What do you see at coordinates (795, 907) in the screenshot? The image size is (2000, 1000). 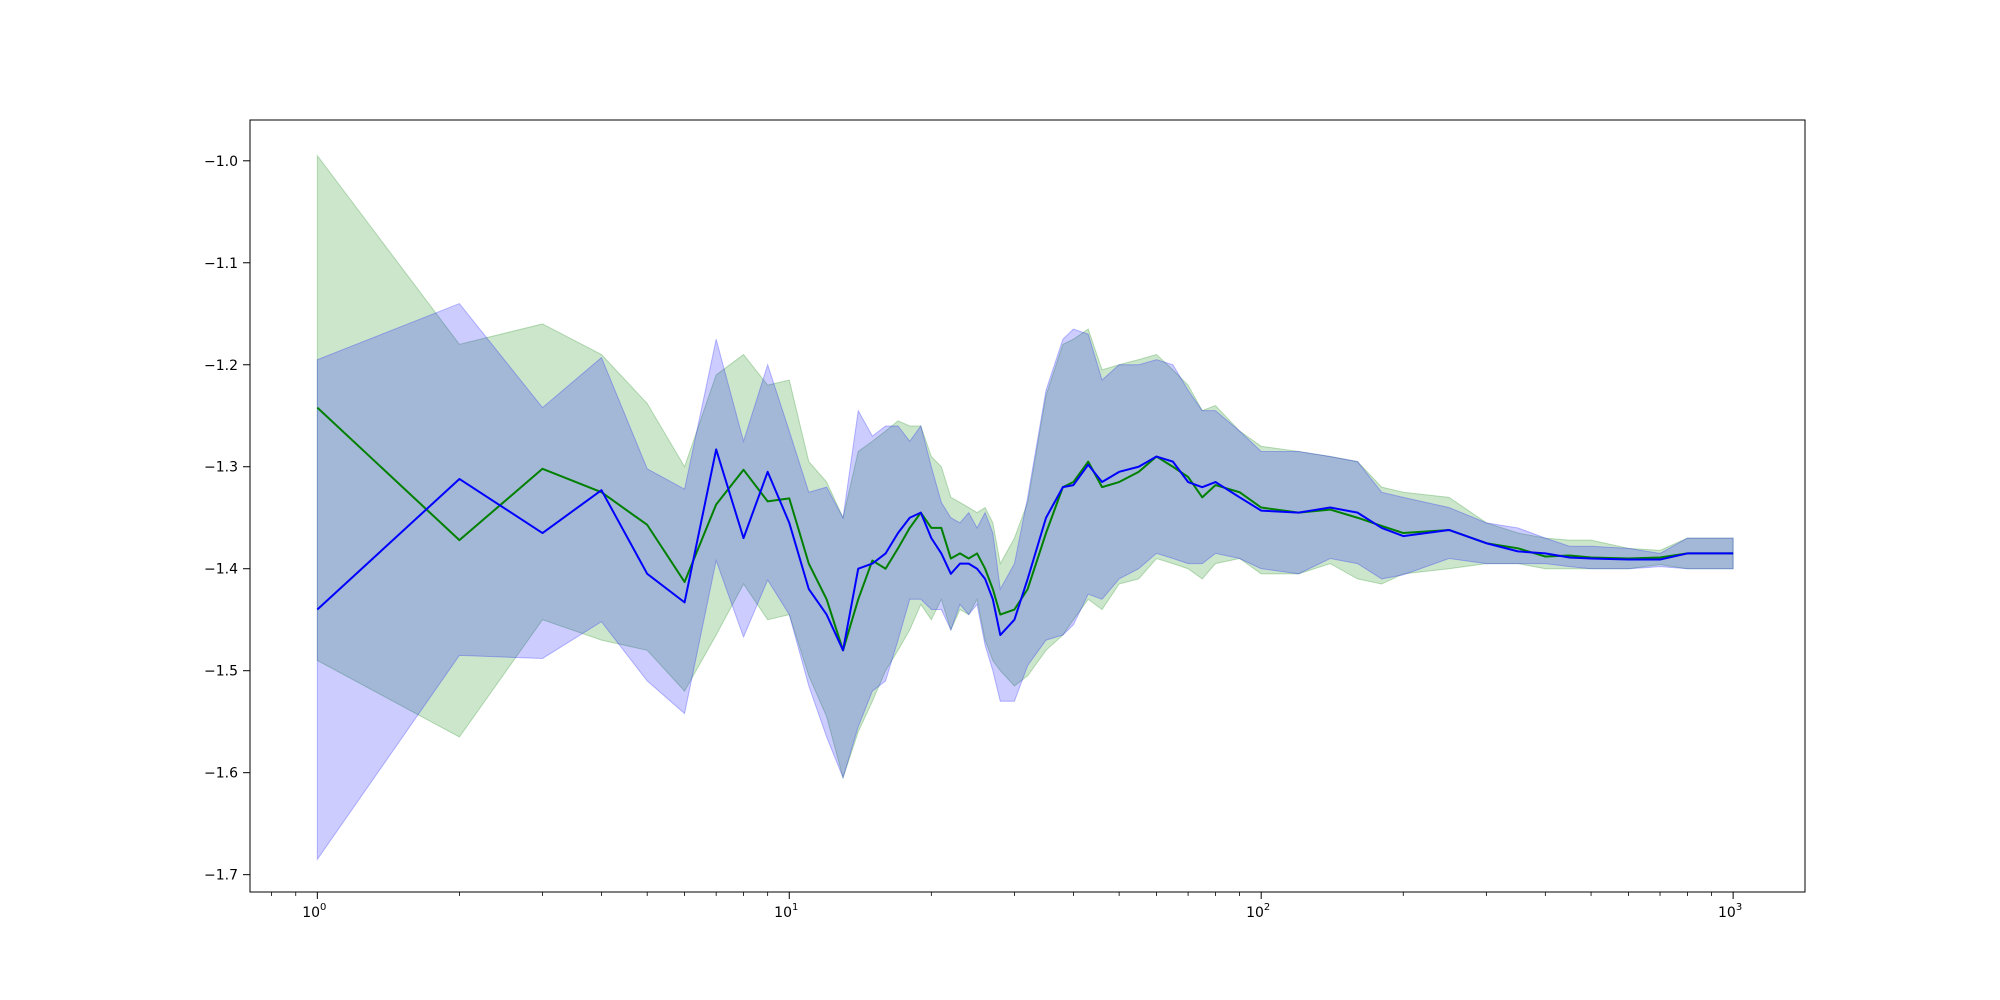 I see `x-tick-label-exponent: 1` at bounding box center [795, 907].